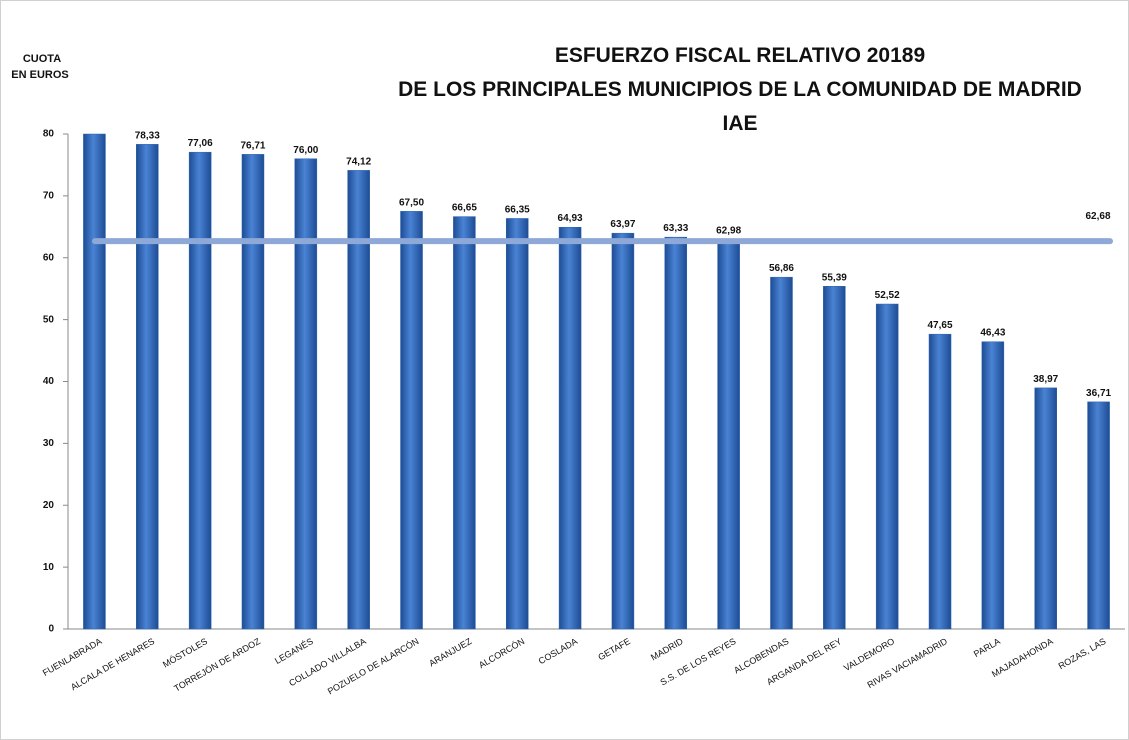 Image resolution: width=1129 pixels, height=740 pixels. What do you see at coordinates (39, 75) in the screenshot?
I see `y-axis-label: EN EUROS` at bounding box center [39, 75].